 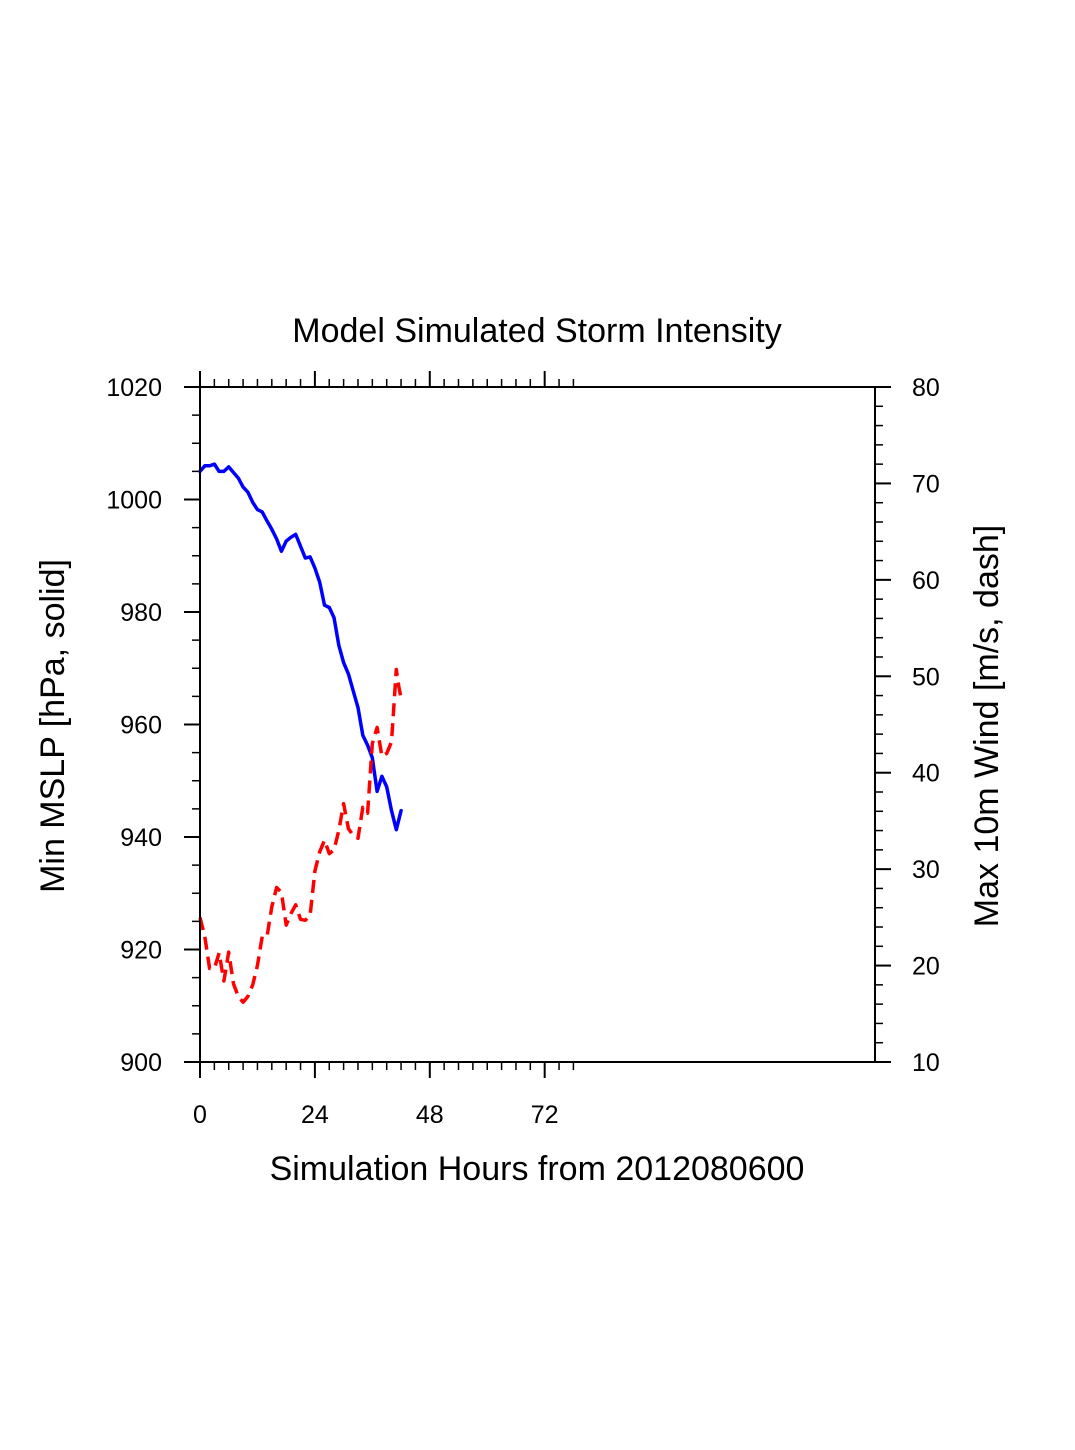 I want to click on y-right-tick-label: 10, so click(x=926, y=1063).